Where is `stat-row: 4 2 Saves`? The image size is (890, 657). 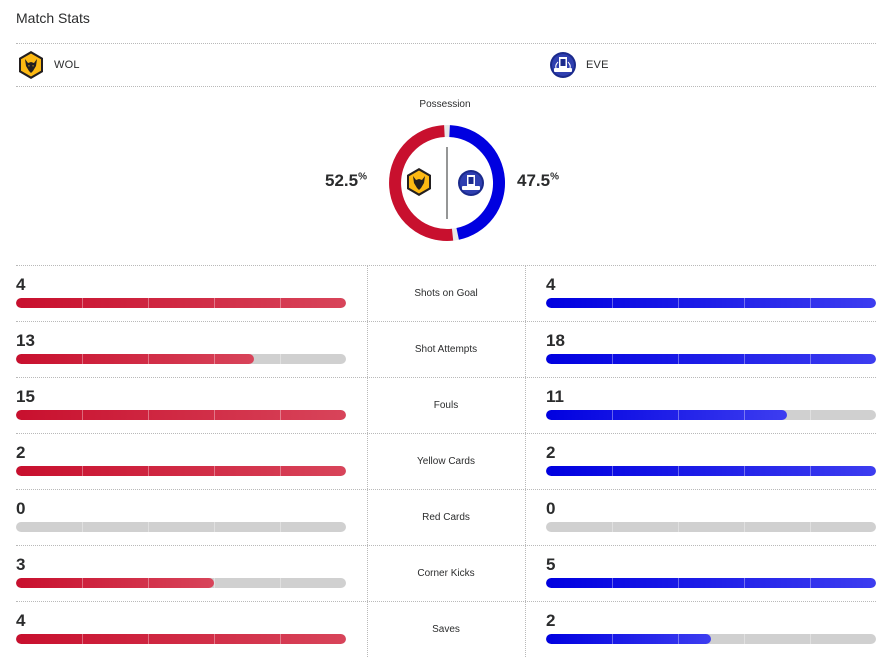
stat-row: 4 2 Saves is located at coordinates (446, 629).